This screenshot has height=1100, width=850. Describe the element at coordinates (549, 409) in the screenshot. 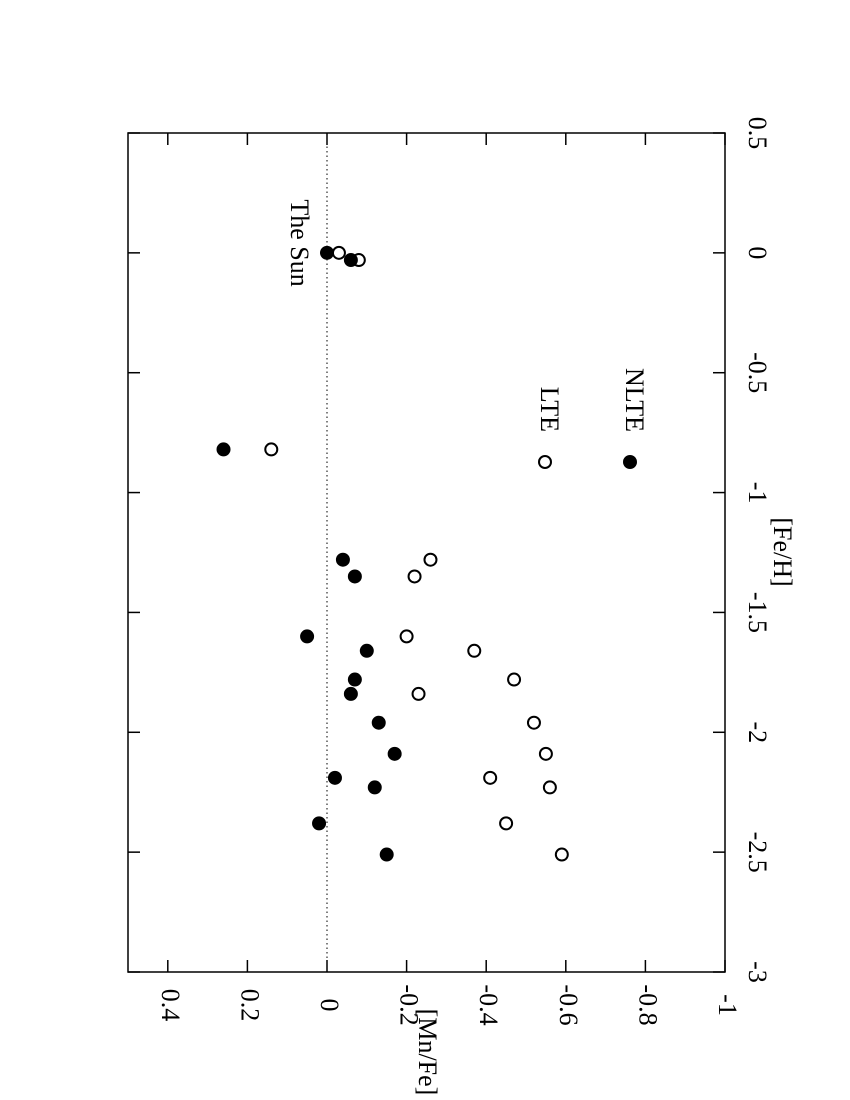

I see `legend-label: LTE` at that location.